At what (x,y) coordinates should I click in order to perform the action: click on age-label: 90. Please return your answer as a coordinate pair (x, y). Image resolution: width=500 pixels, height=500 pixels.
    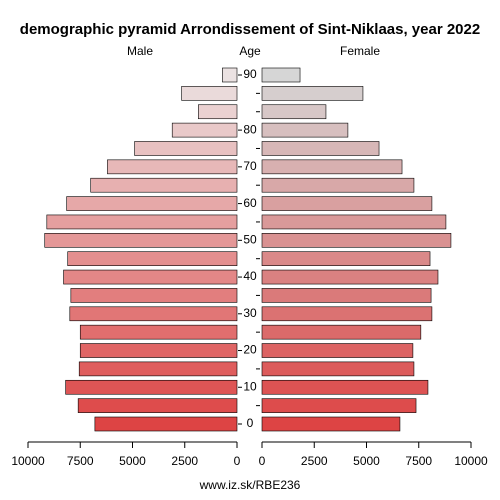
    Looking at the image, I should click on (250, 74).